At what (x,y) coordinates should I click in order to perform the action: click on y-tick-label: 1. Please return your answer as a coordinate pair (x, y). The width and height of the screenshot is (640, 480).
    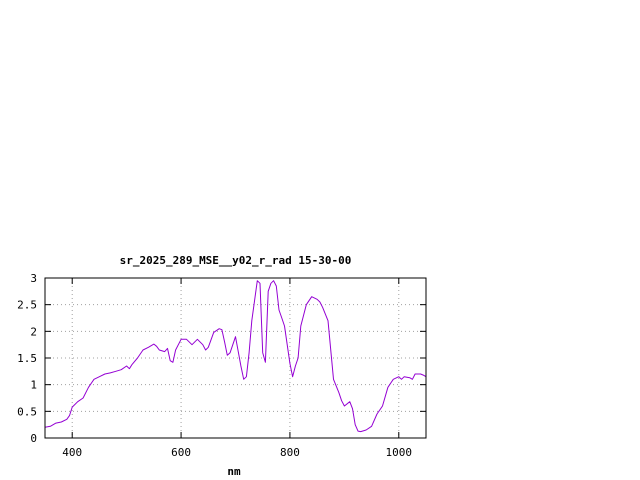
    Looking at the image, I should click on (33, 385).